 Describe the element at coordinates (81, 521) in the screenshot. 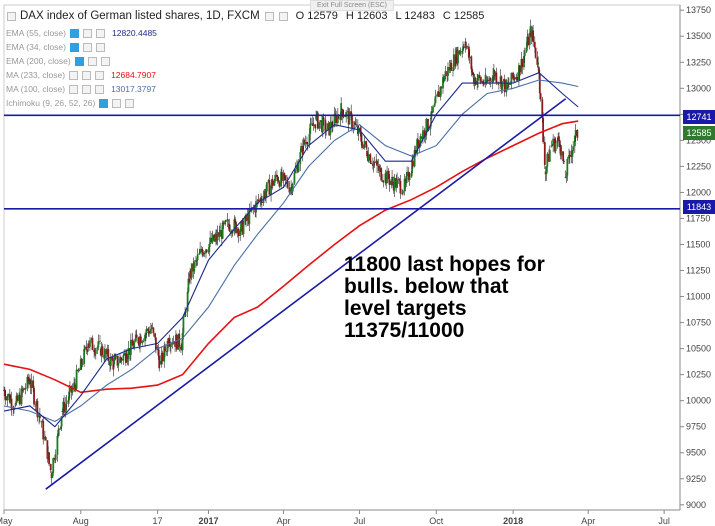

I see `x-tick-label: Aug` at that location.